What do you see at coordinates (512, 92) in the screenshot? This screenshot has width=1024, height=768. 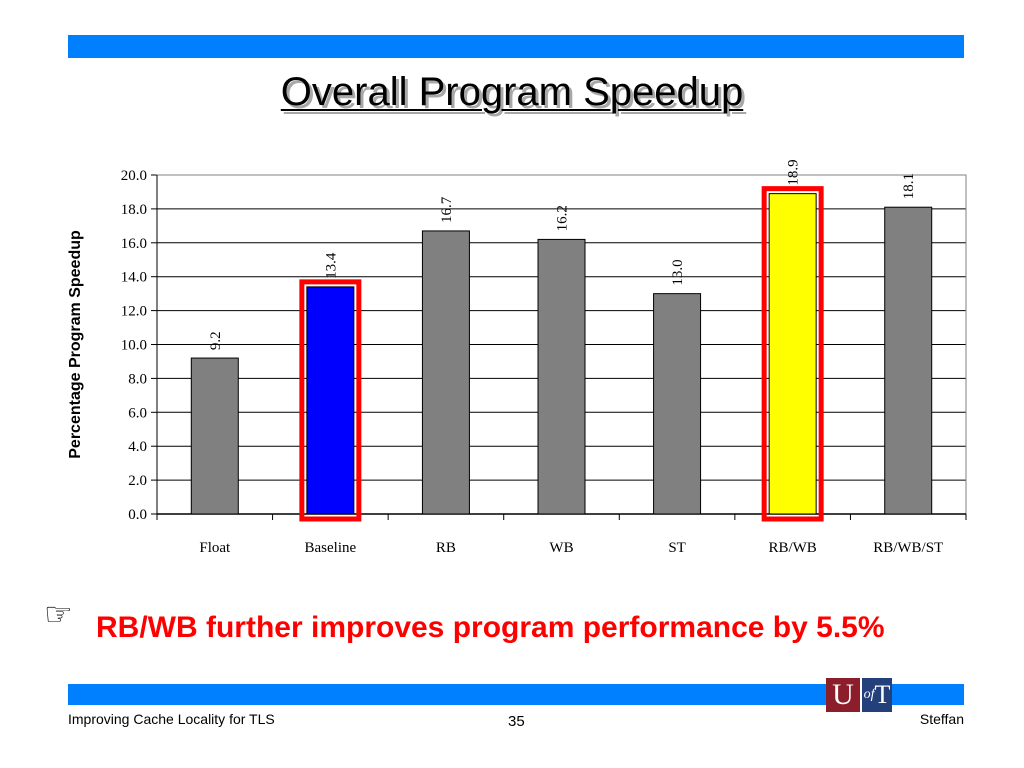 I see `slide-title: Overall Program Speedup` at bounding box center [512, 92].